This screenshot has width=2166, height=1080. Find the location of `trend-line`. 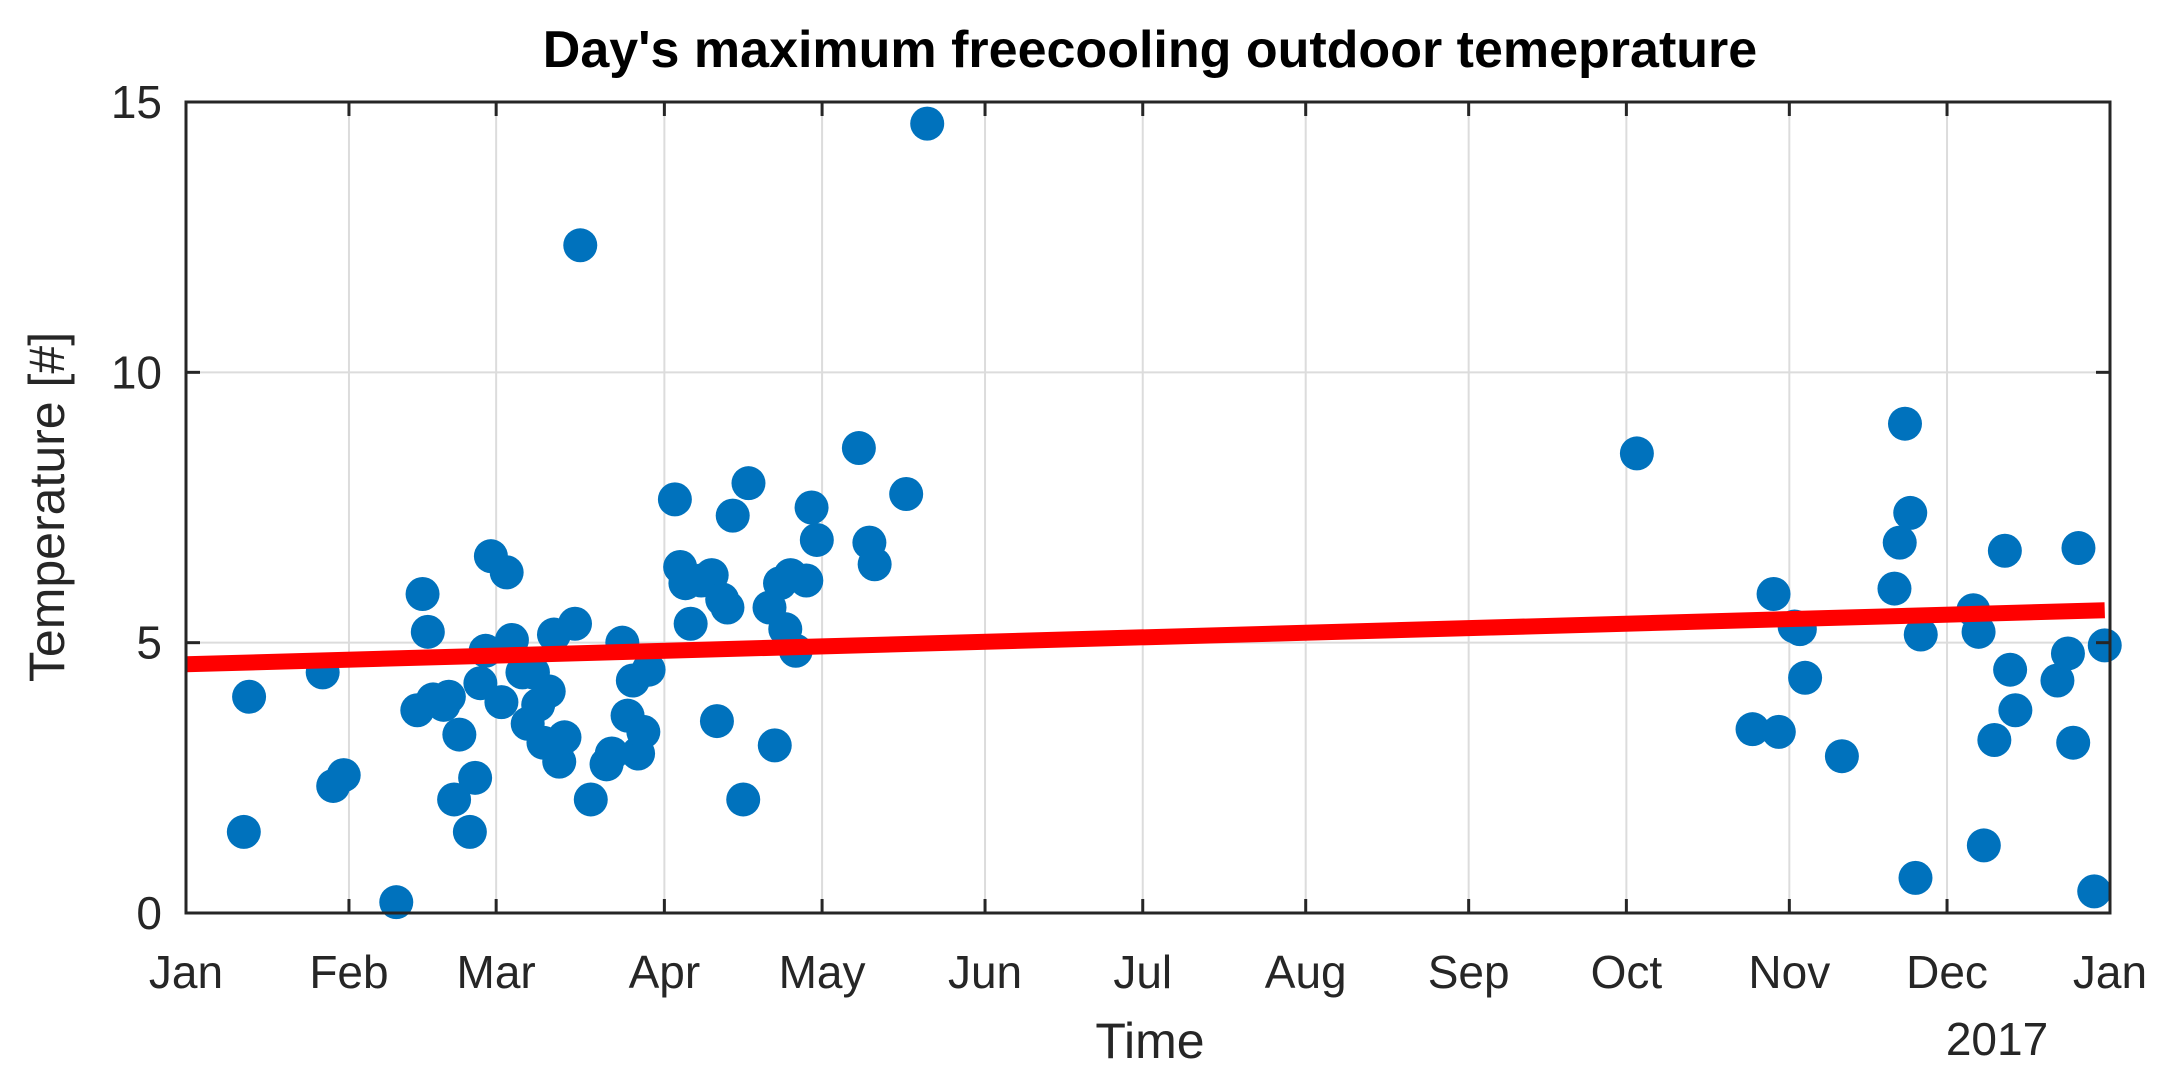

trend-line is located at coordinates (1145, 637).